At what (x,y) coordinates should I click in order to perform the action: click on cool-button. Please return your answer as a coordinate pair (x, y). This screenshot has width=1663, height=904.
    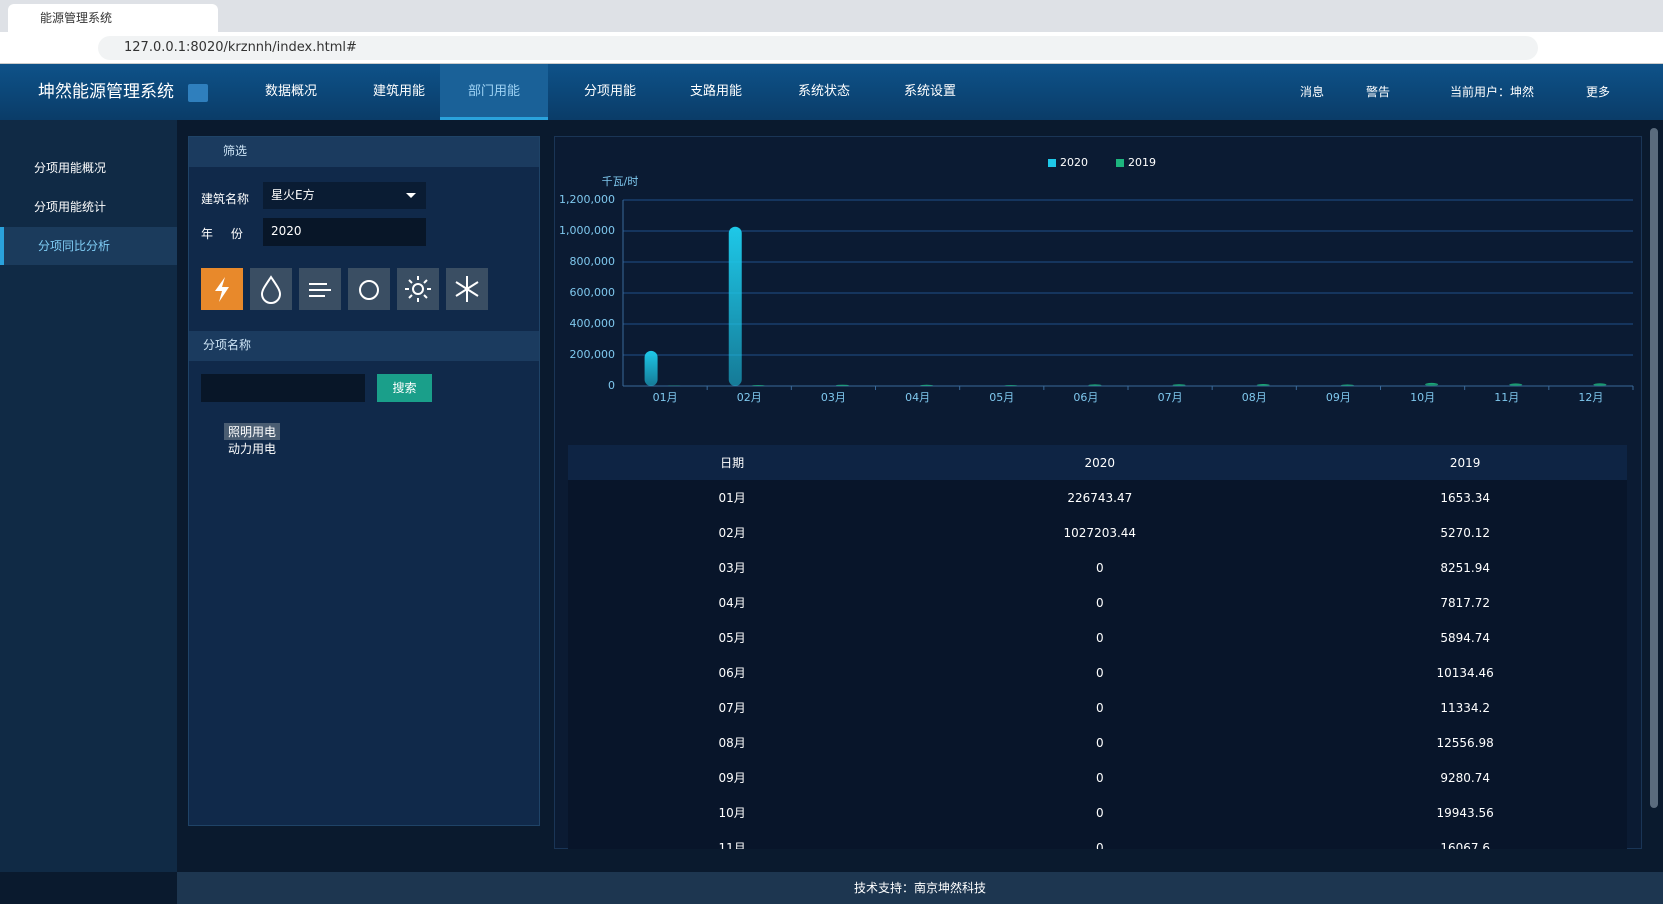
    Looking at the image, I should click on (467, 289).